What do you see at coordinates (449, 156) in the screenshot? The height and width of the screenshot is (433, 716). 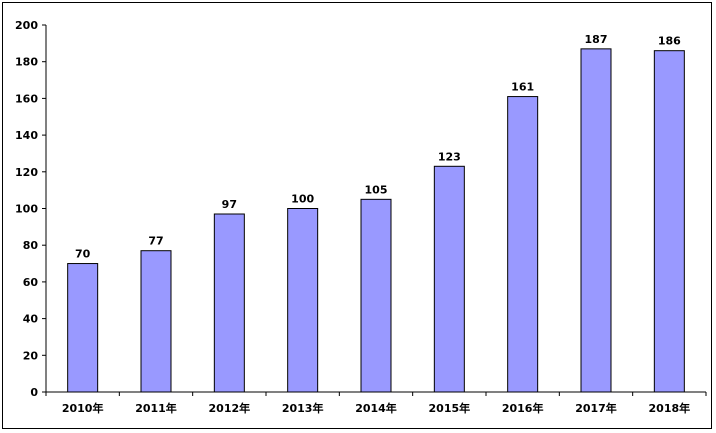 I see `data-label: 123` at bounding box center [449, 156].